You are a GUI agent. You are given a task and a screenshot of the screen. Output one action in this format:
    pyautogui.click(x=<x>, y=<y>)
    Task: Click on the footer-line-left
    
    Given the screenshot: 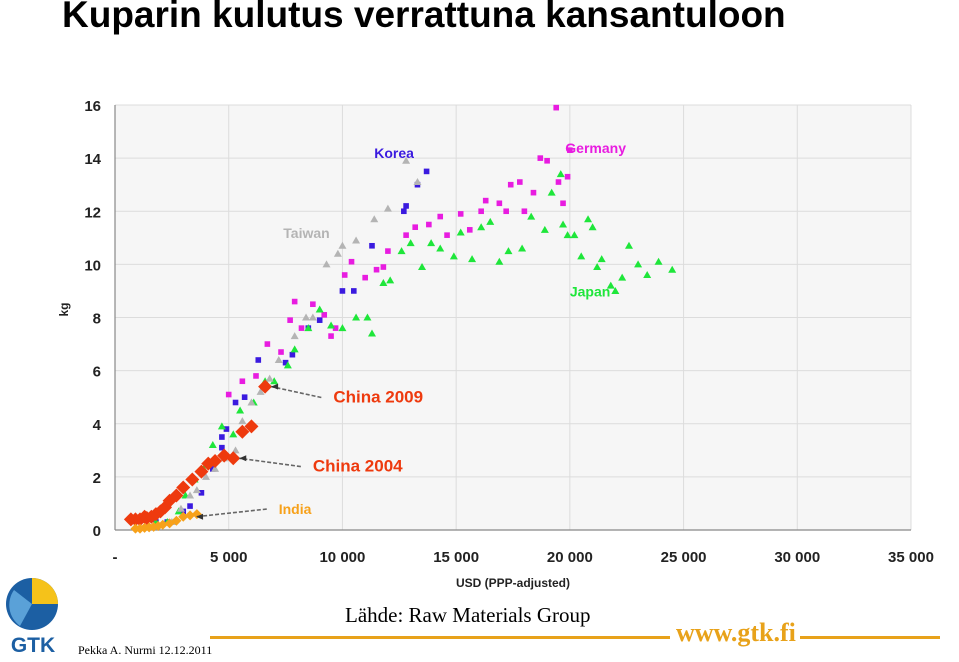 What is the action you would take?
    pyautogui.click(x=440, y=637)
    